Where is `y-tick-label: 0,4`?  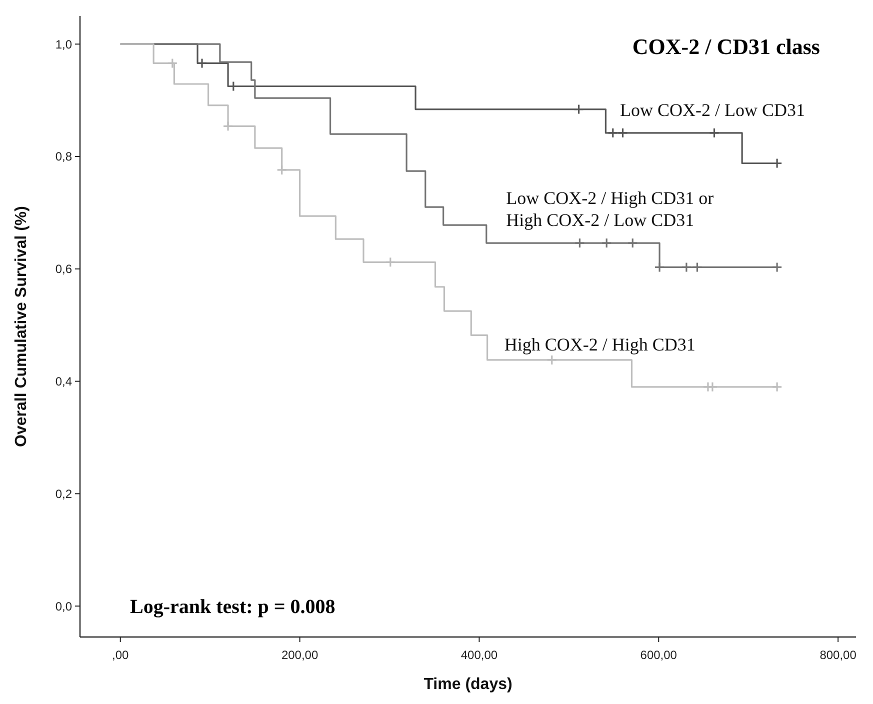 y-tick-label: 0,4 is located at coordinates (63, 381).